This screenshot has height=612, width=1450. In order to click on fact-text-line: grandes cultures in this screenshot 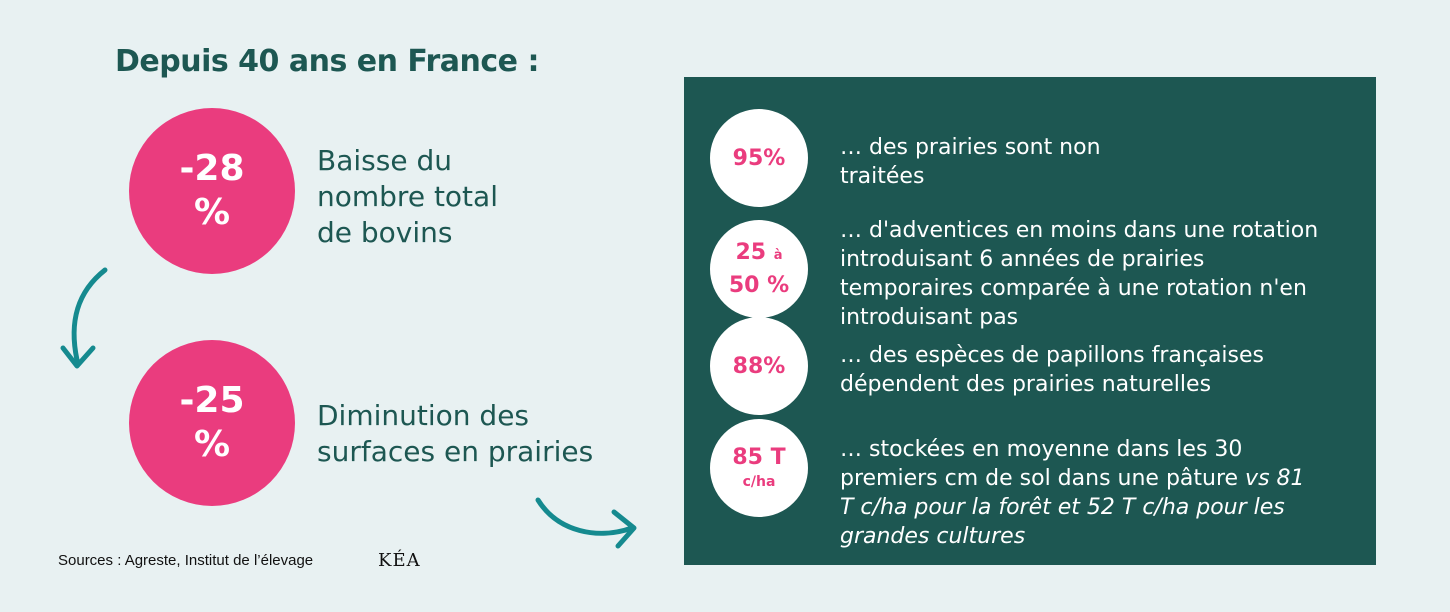, I will do `click(1100, 536)`.